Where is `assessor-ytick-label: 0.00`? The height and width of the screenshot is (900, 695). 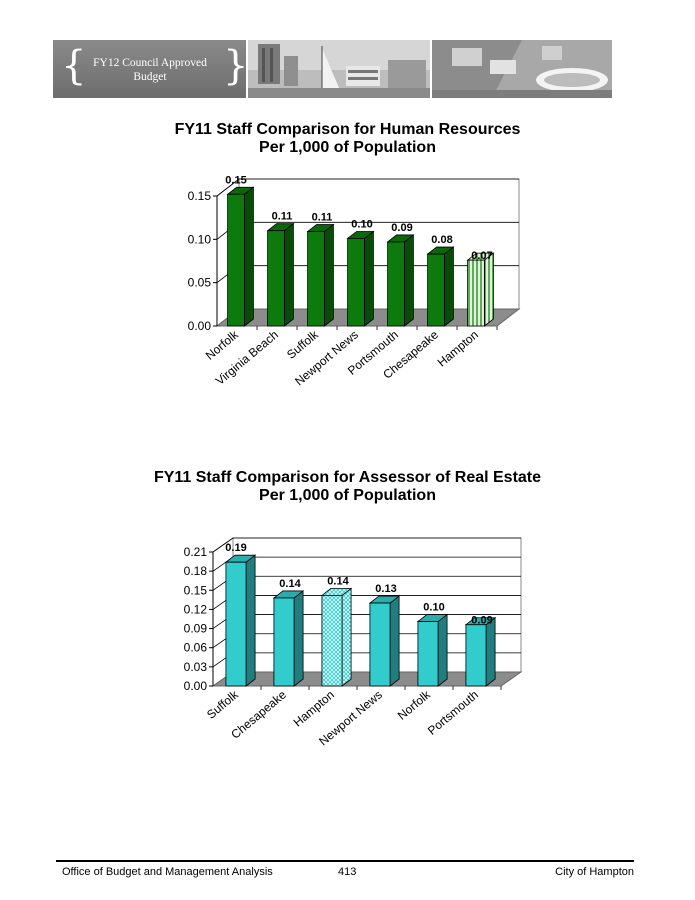
assessor-ytick-label: 0.00 is located at coordinates (196, 686).